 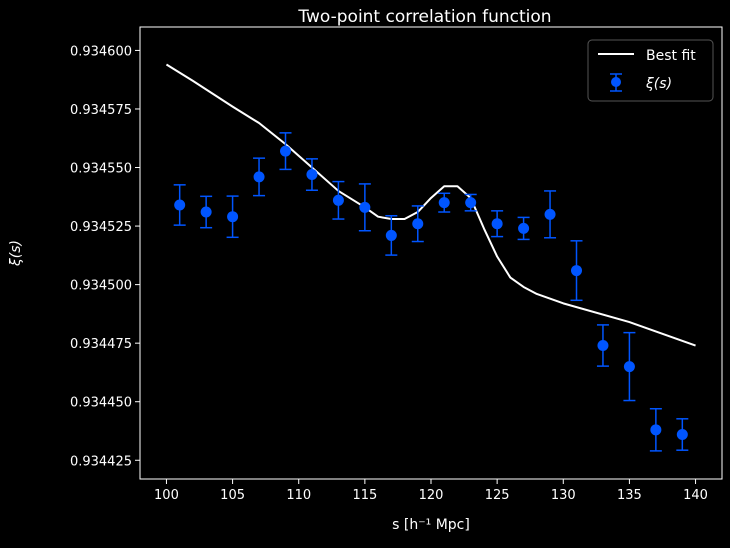 I want to click on y-tick-label: 0.934475, so click(x=101, y=344).